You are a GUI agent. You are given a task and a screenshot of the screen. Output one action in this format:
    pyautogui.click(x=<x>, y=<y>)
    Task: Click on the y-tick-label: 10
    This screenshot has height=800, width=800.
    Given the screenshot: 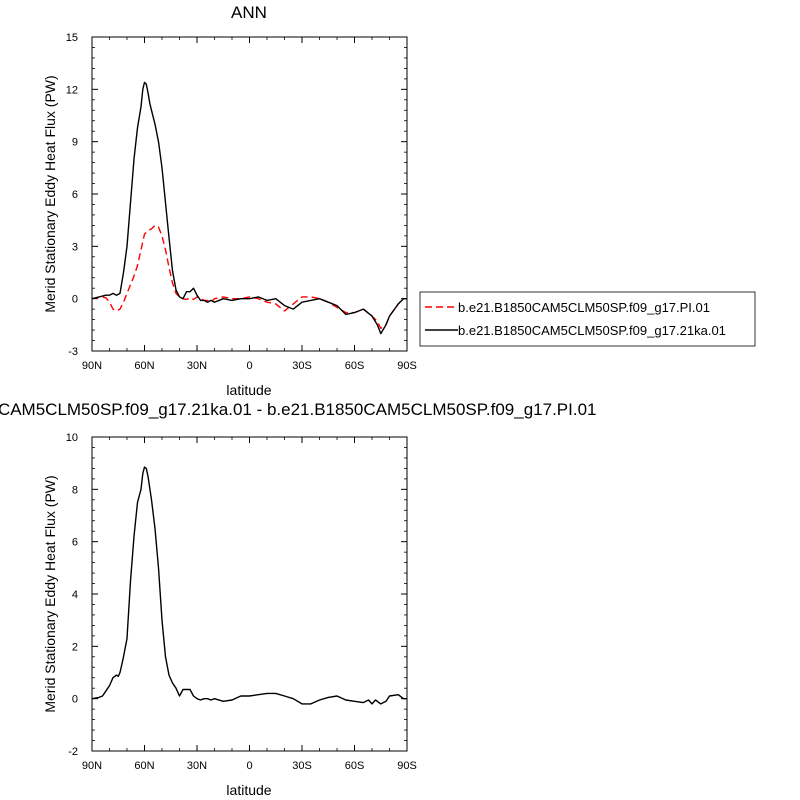 What is the action you would take?
    pyautogui.click(x=72, y=438)
    